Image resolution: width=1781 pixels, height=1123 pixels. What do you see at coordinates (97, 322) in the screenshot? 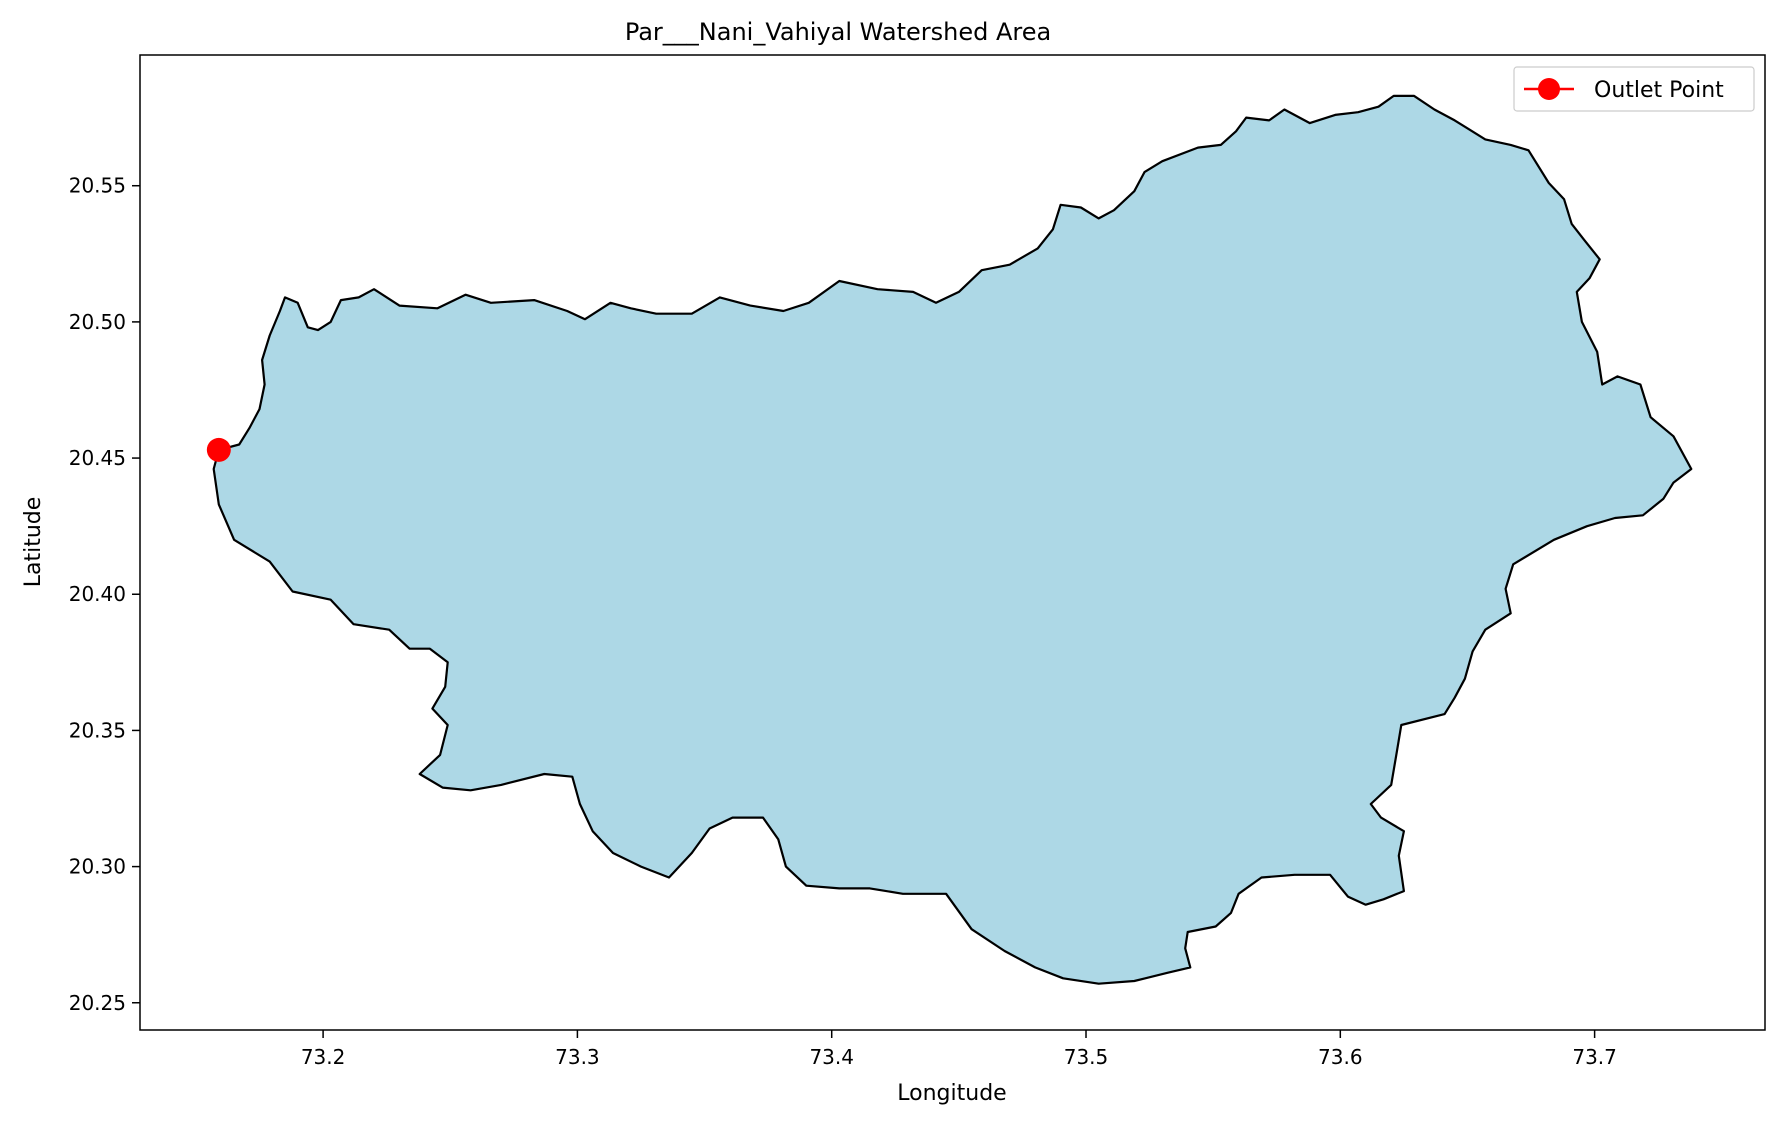
I see `y-tick-label: 20.50` at bounding box center [97, 322].